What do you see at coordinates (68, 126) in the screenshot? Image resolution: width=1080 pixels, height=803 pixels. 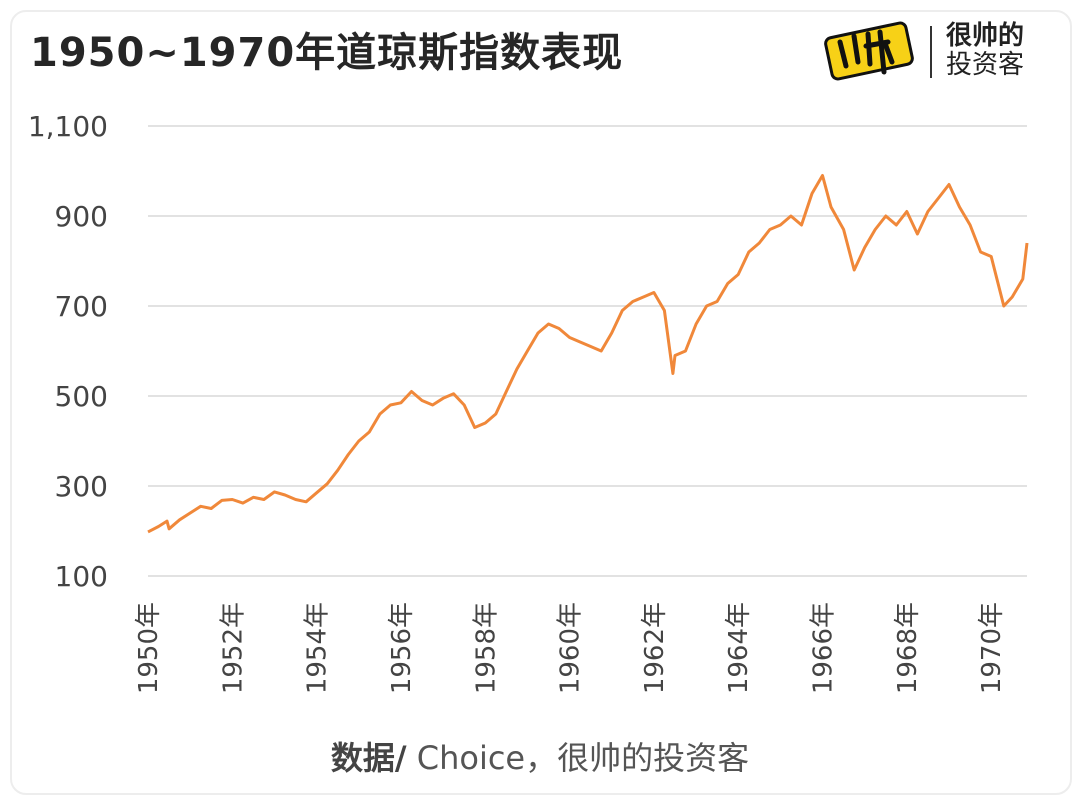 I see `y-tick-label: 1,100` at bounding box center [68, 126].